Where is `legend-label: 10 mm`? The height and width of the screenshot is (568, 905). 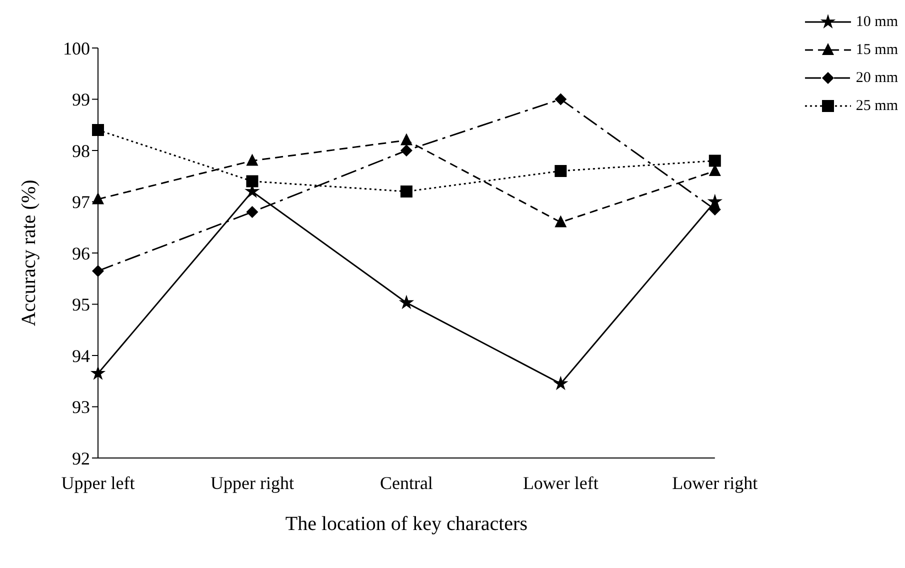 legend-label: 10 mm is located at coordinates (877, 22).